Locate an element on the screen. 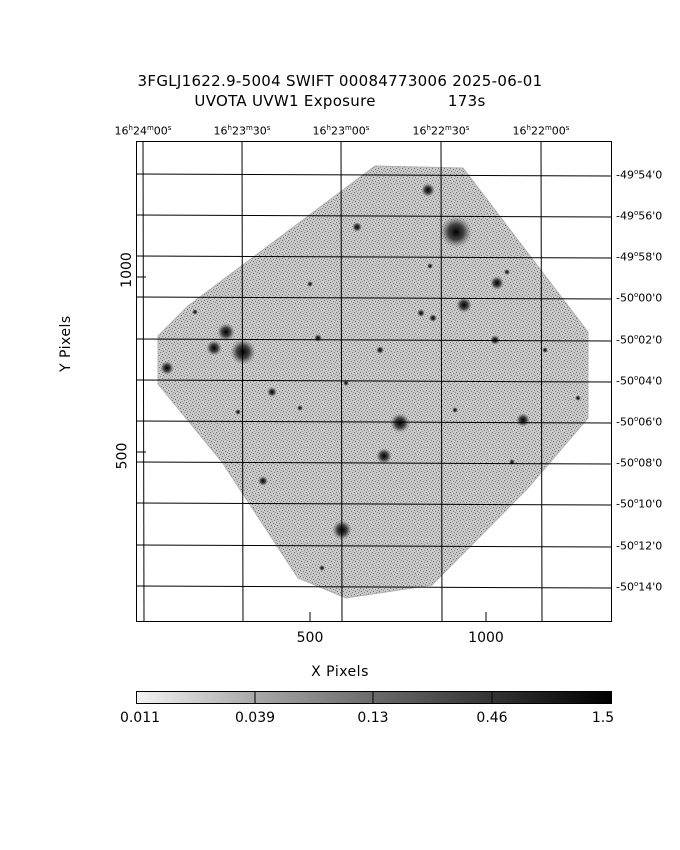  y-tick-label: 1000 is located at coordinates (126, 270).